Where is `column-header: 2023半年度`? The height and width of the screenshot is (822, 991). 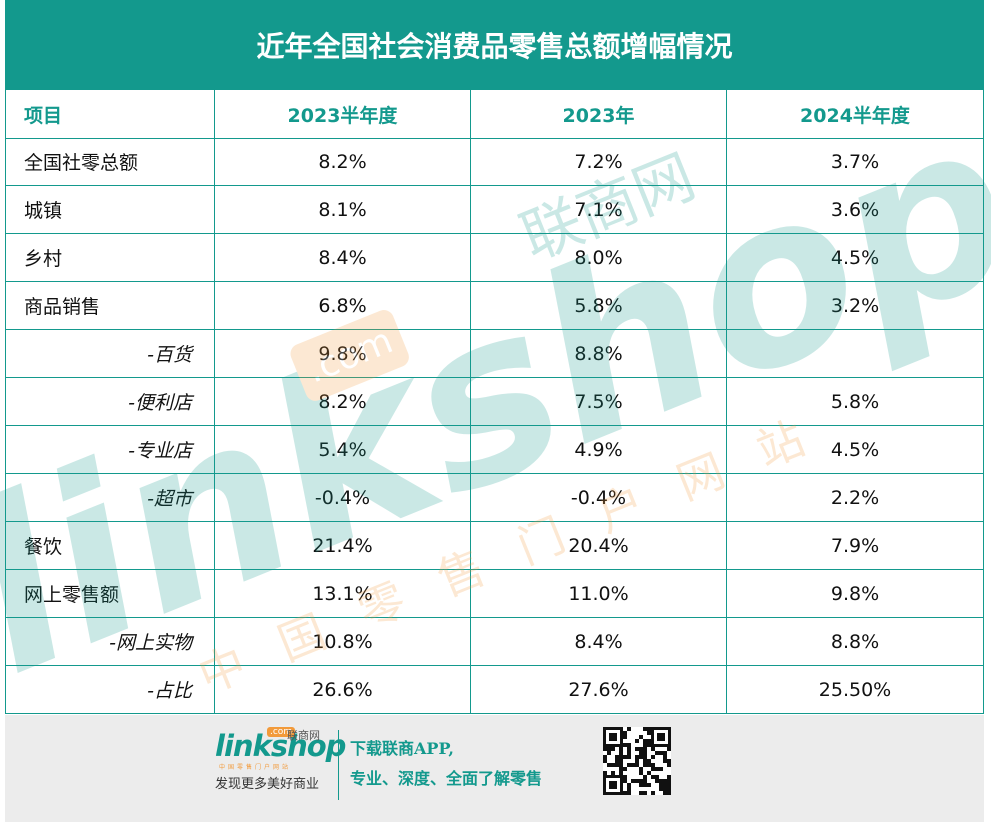 column-header: 2023半年度 is located at coordinates (343, 114).